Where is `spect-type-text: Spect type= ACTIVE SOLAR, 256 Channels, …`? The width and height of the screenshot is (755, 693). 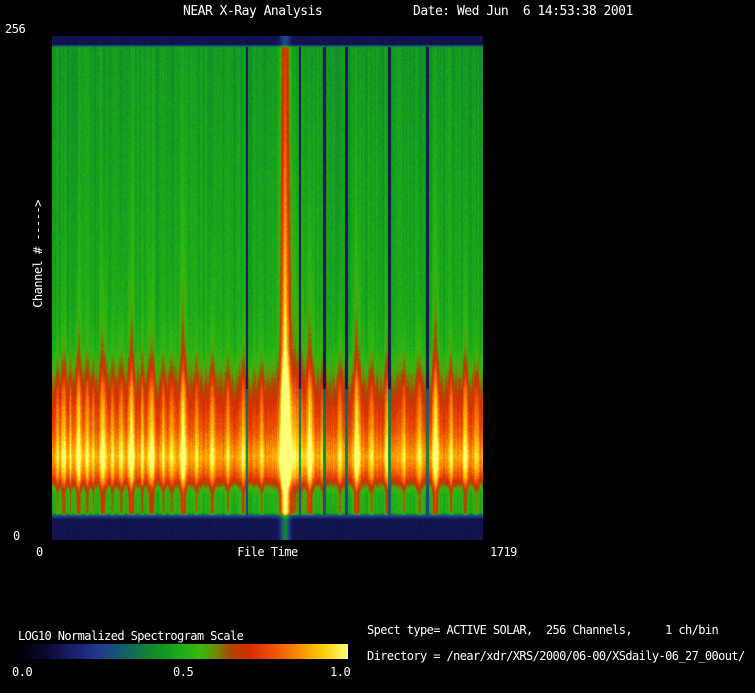
spect-type-text: Spect type= ACTIVE SOLAR, 256 Channels, … is located at coordinates (543, 630).